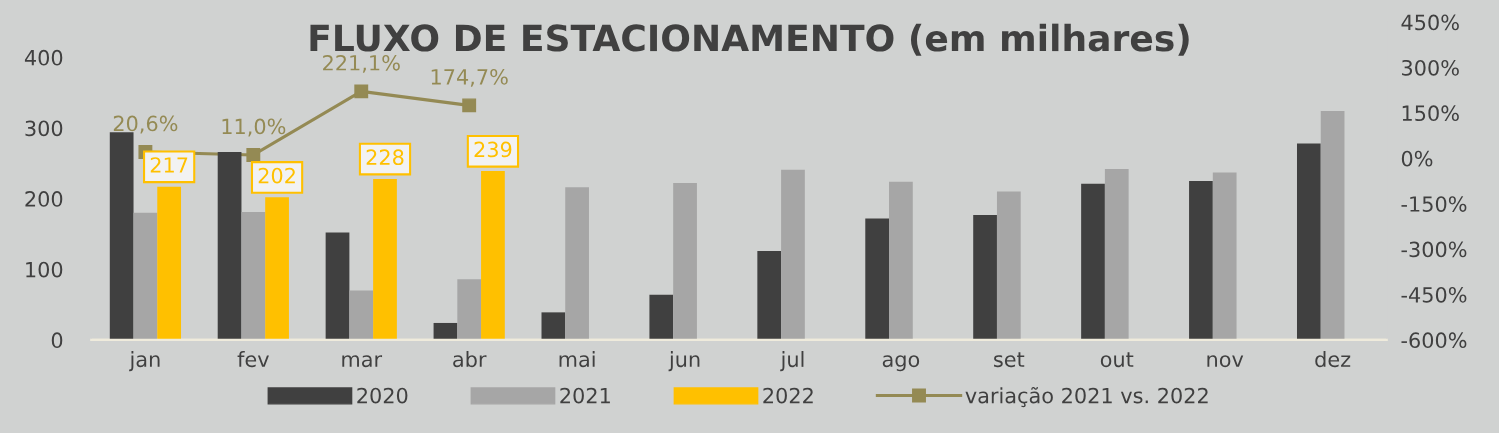  What do you see at coordinates (44, 199) in the screenshot?
I see `y-tick-label: 200` at bounding box center [44, 199].